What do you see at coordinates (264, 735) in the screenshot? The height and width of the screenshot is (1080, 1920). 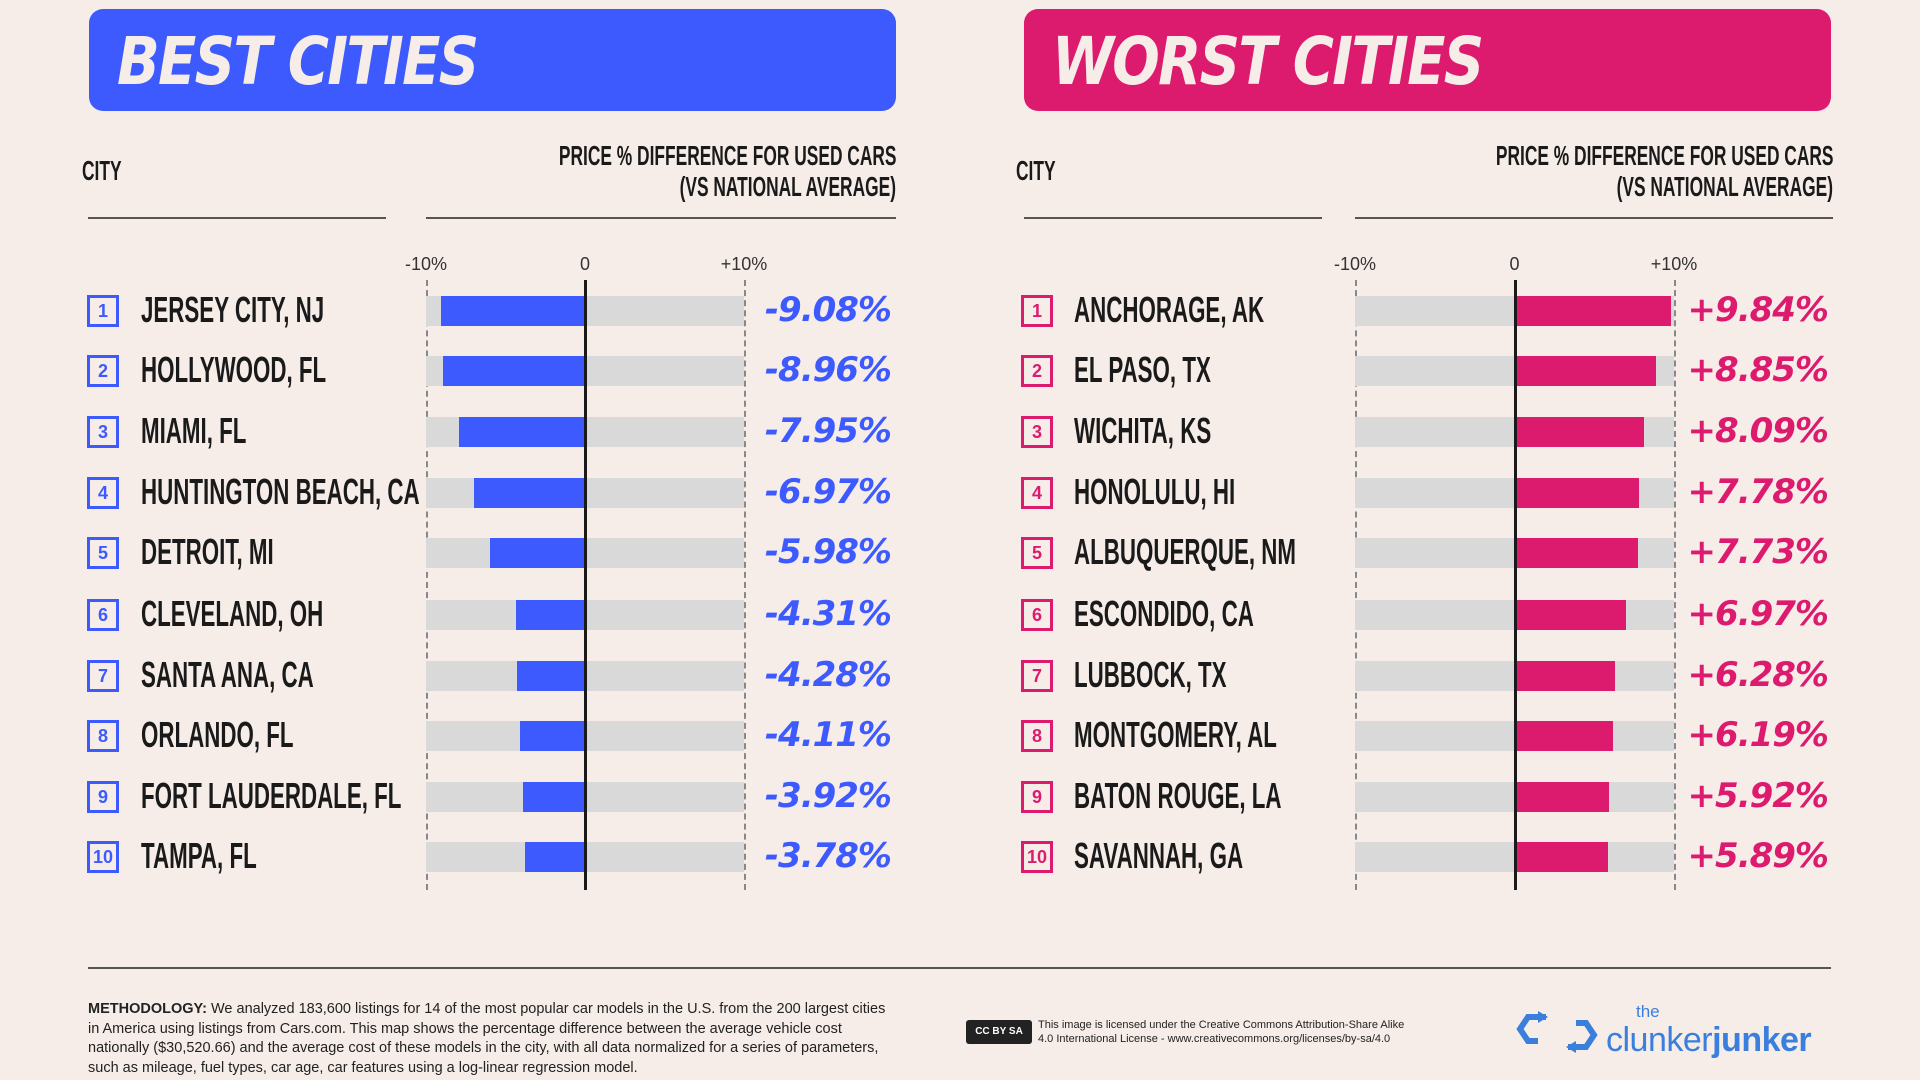 I see `city-name: ORLANDO, FL` at bounding box center [264, 735].